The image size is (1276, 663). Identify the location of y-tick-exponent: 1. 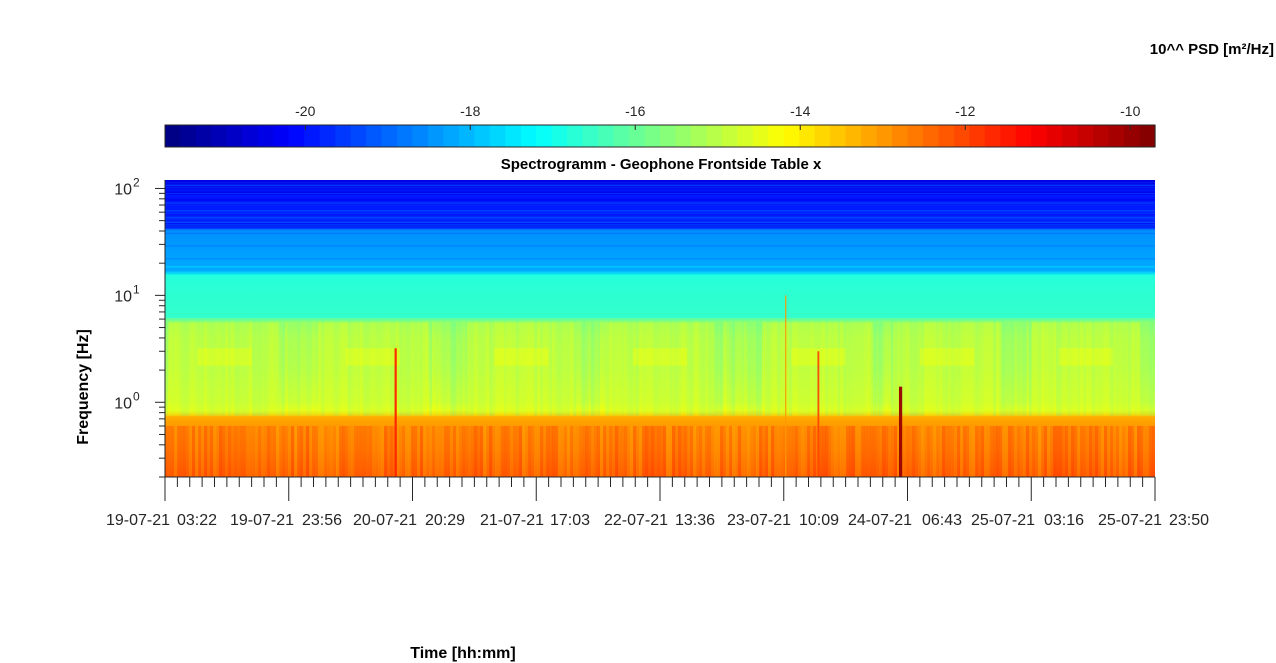
(136, 289).